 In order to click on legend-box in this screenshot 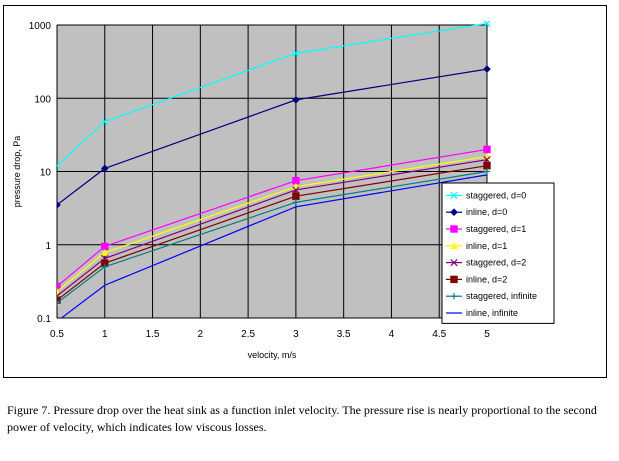, I will do `click(498, 253)`.